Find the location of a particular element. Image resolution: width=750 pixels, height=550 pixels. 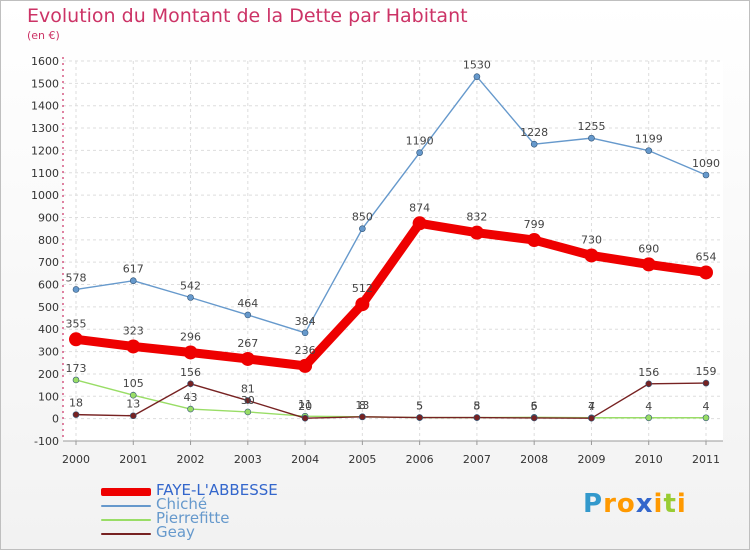

x-tick-label: 2001 is located at coordinates (133, 459).